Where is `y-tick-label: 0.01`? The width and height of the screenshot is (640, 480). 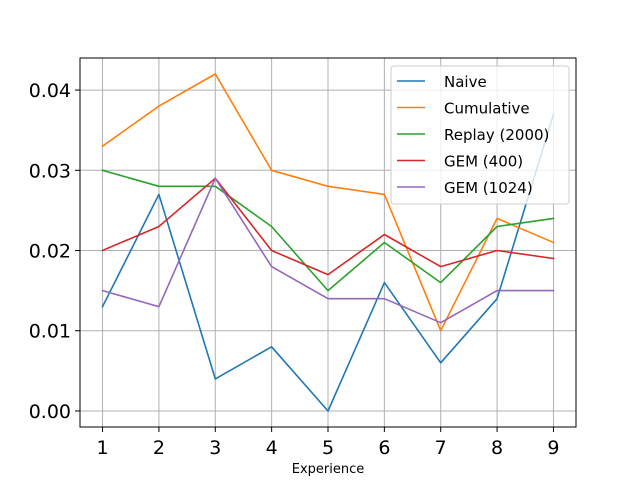
y-tick-label: 0.01 is located at coordinates (50, 332).